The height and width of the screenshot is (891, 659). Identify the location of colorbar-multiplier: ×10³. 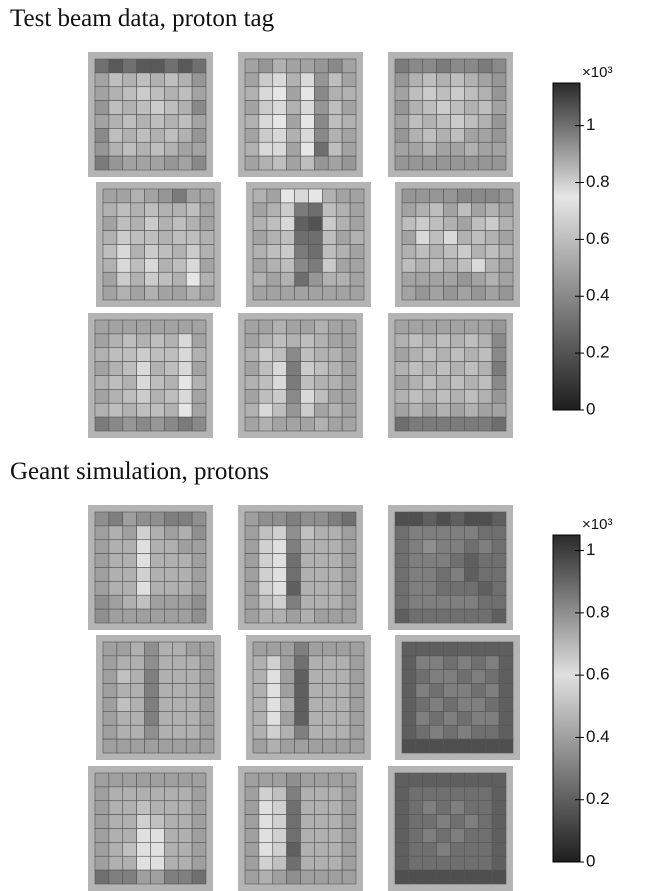
(597, 524).